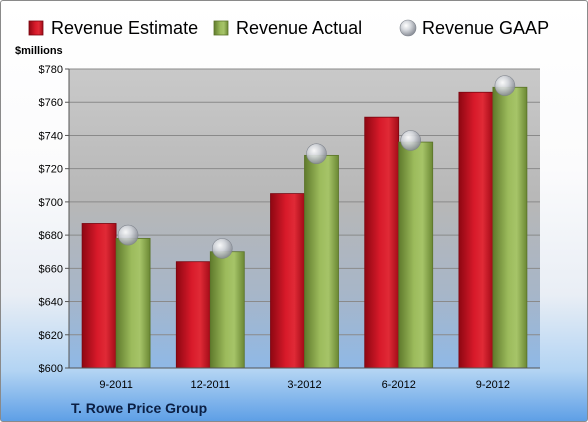 Image resolution: width=588 pixels, height=422 pixels. What do you see at coordinates (54, 219) in the screenshot?
I see `y-axis-ticks: $600 $620 $640 $660 $680 $700 $720 $740 $760 $780` at bounding box center [54, 219].